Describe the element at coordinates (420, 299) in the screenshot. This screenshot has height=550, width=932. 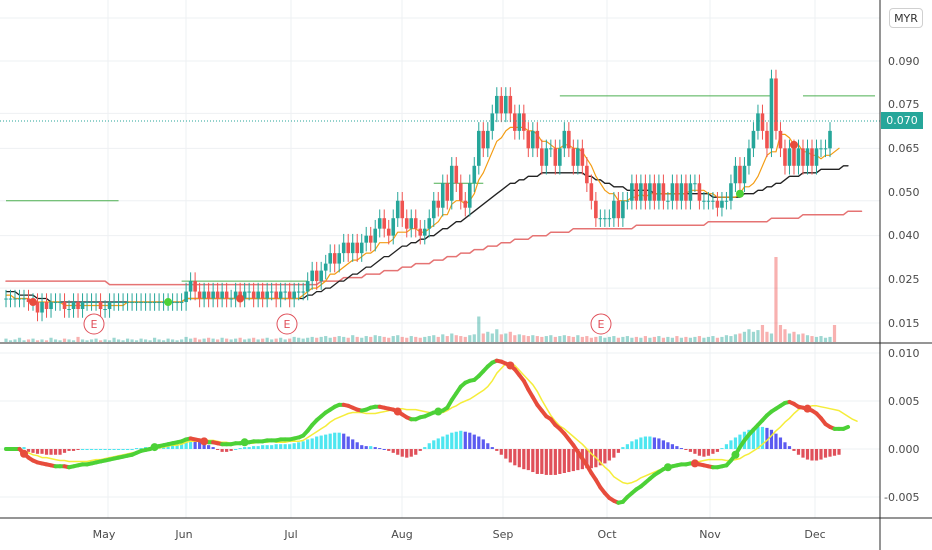
I see `volume-bars` at that location.